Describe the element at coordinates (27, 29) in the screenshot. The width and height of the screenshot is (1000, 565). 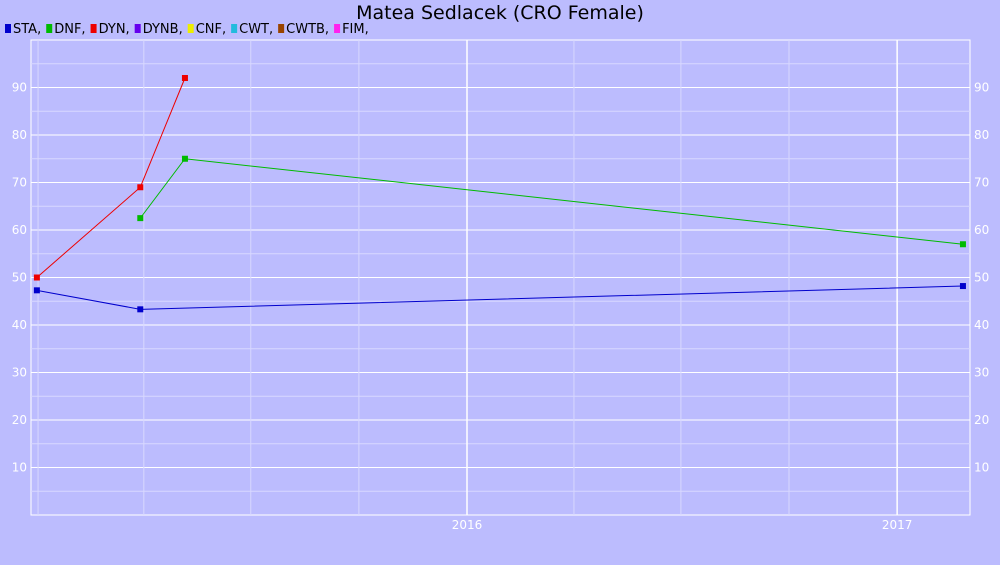
I see `legend-label: STA,` at that location.